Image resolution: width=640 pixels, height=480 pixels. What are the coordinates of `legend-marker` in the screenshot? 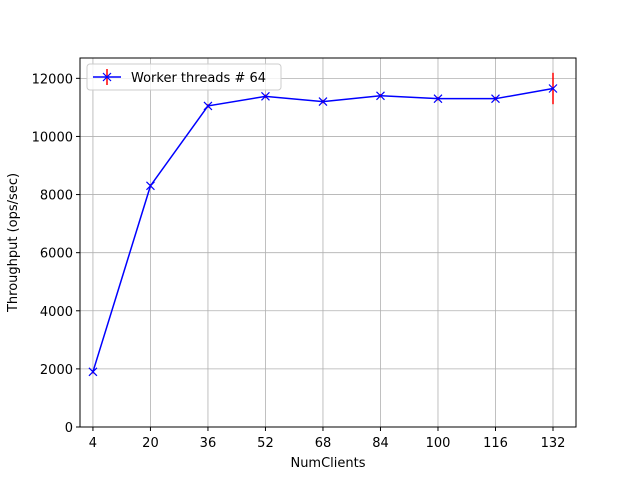 It's located at (107, 77).